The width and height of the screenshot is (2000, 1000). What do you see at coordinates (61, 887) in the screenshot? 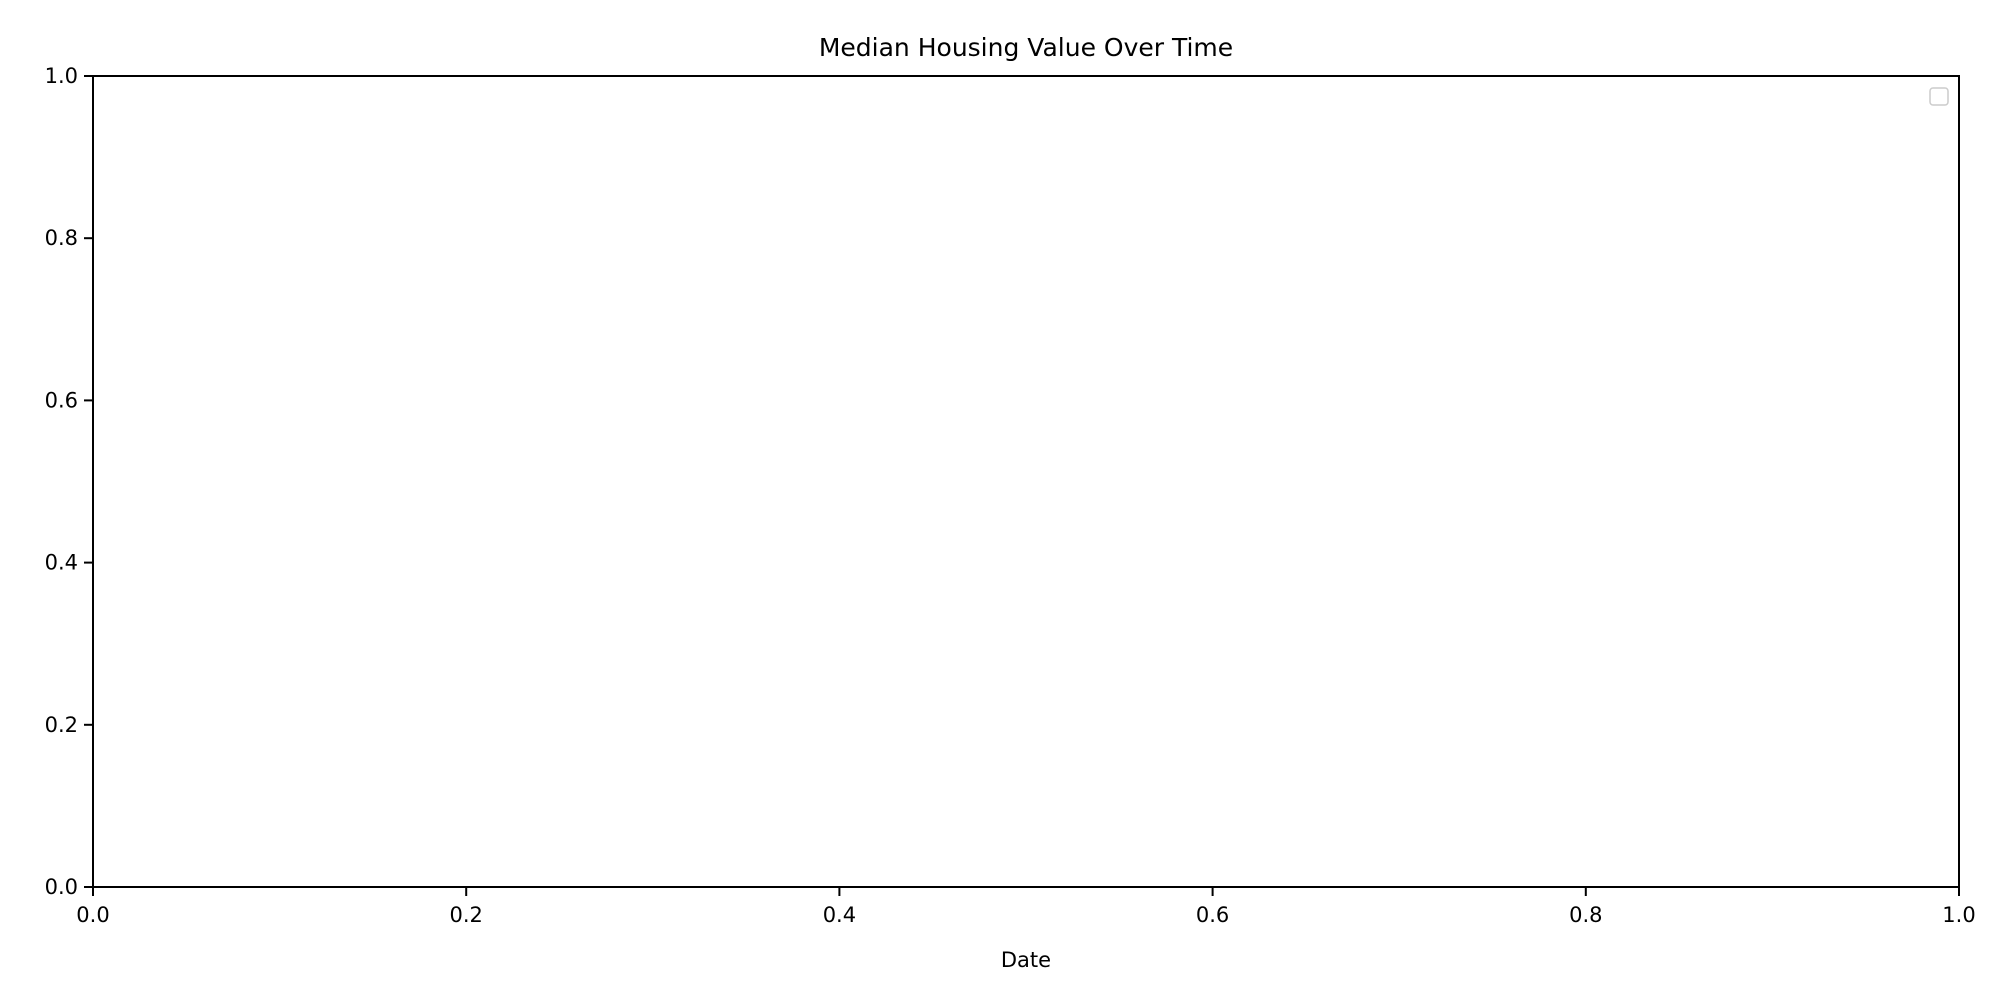
I see `y-tick-label: 0.0` at bounding box center [61, 887].